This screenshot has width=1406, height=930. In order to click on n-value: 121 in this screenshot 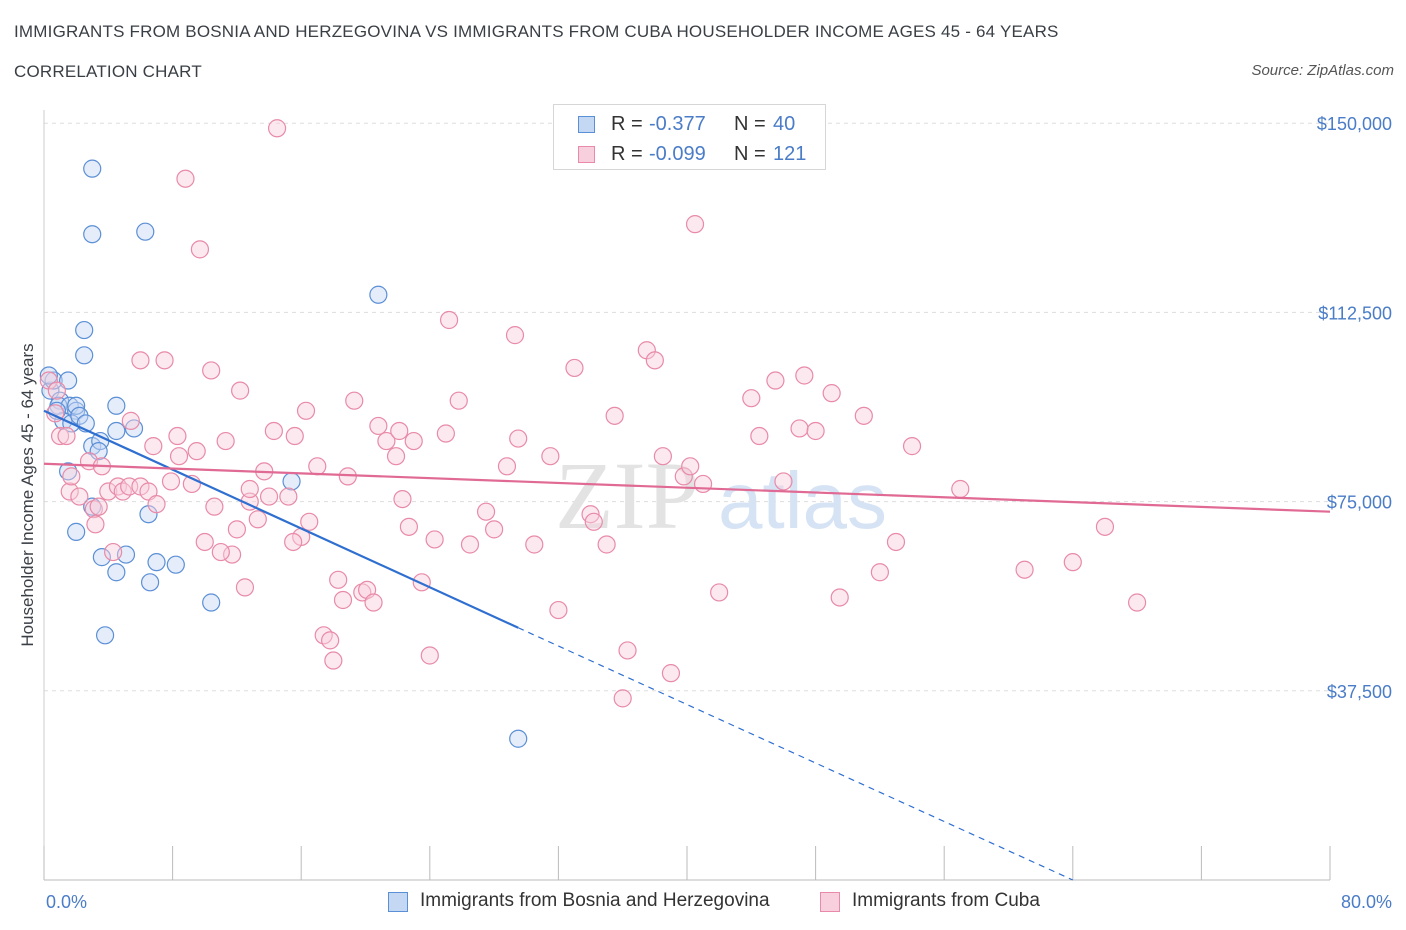, I will do `click(790, 154)`.